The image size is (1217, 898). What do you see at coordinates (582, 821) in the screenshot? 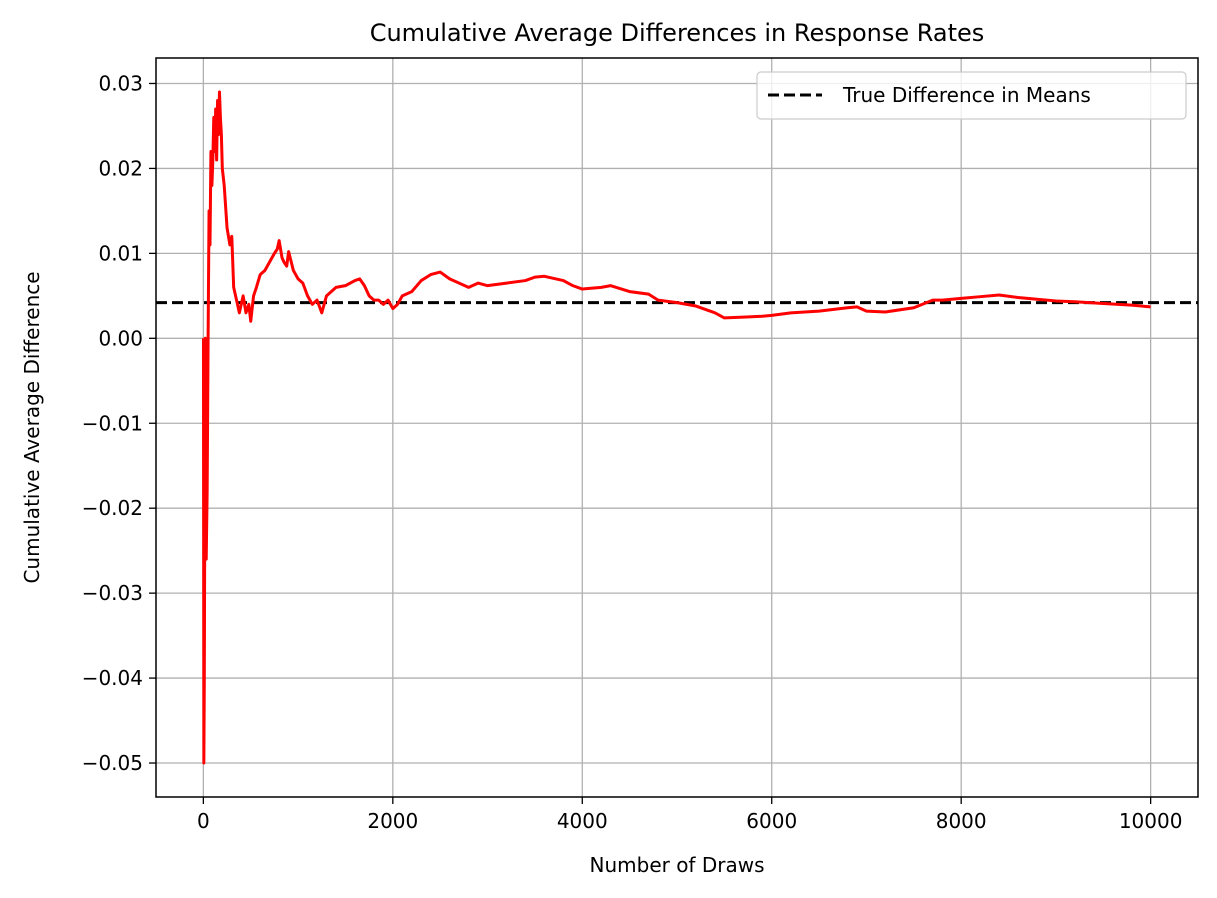
I see `x-tick-label: 4000` at bounding box center [582, 821].